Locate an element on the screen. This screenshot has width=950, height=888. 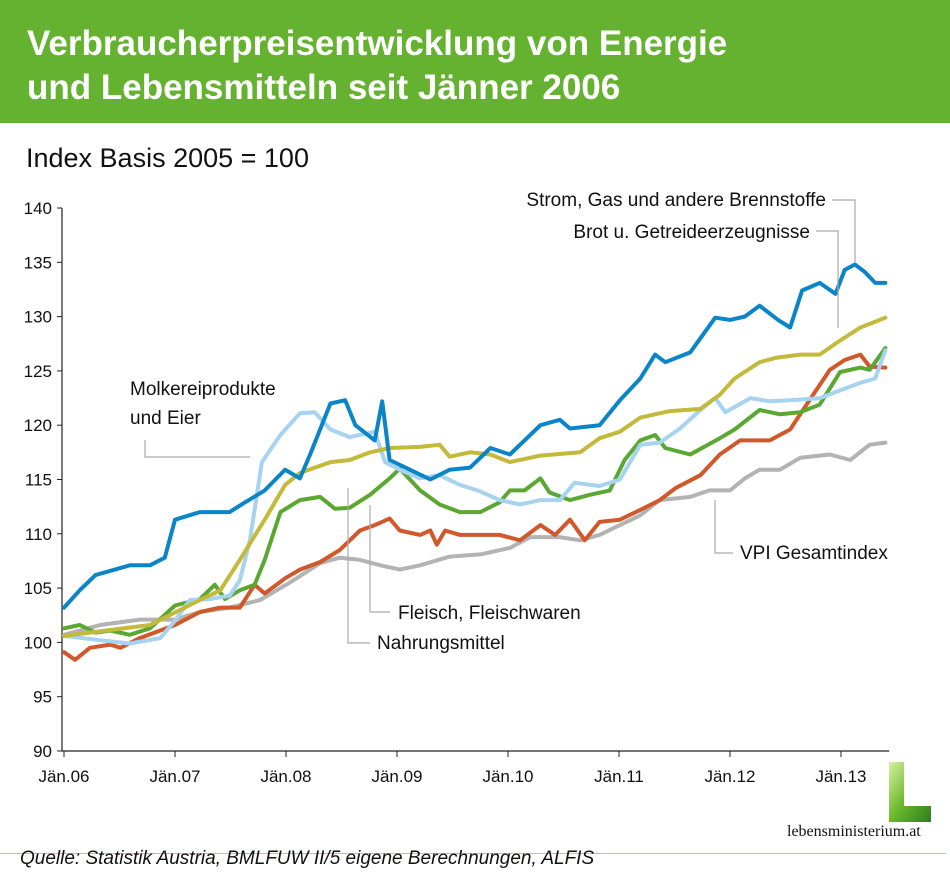
y-tick-label: 125 is located at coordinates (38, 371).